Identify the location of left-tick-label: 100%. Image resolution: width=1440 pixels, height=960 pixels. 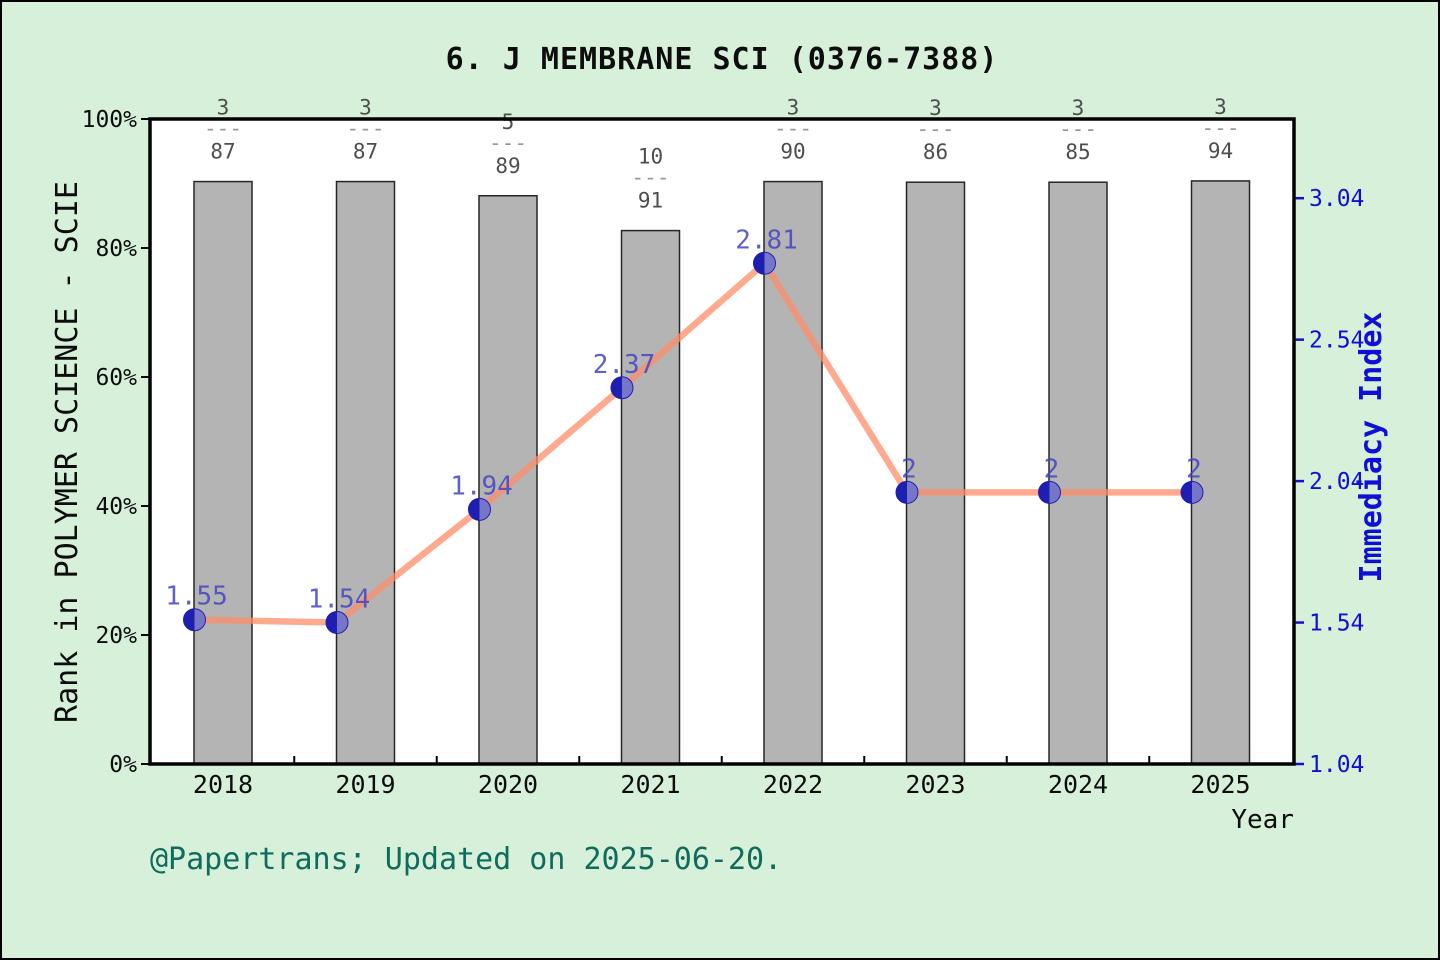
(110, 120).